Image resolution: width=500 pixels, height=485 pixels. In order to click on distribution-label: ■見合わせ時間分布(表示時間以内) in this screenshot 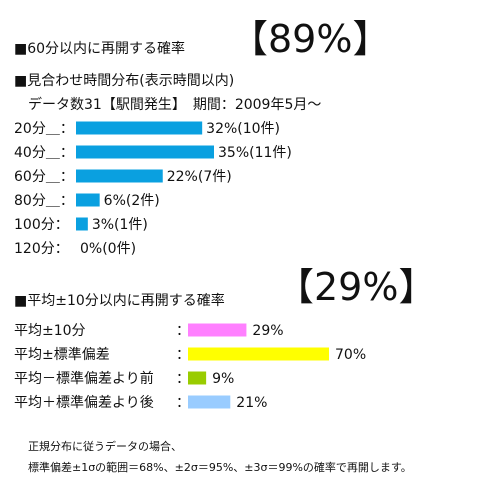, I will do `click(124, 81)`.